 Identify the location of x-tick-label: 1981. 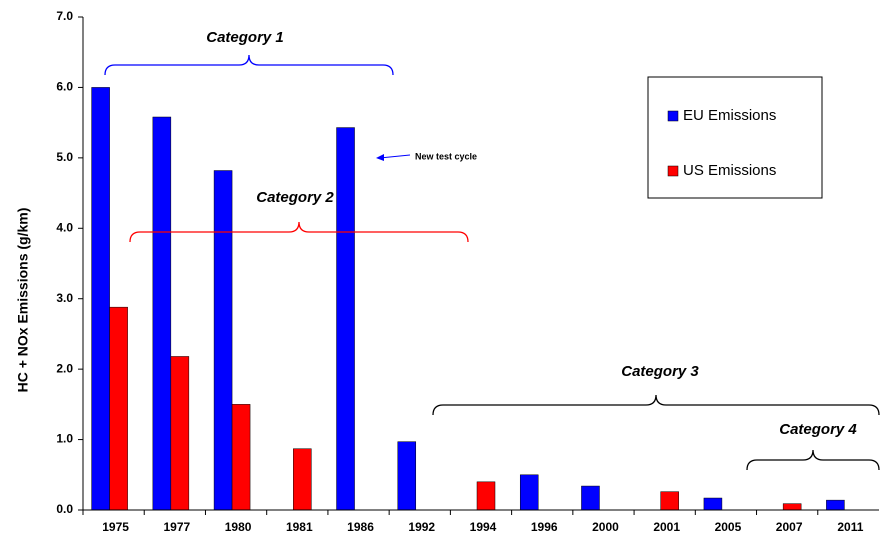
(299, 527).